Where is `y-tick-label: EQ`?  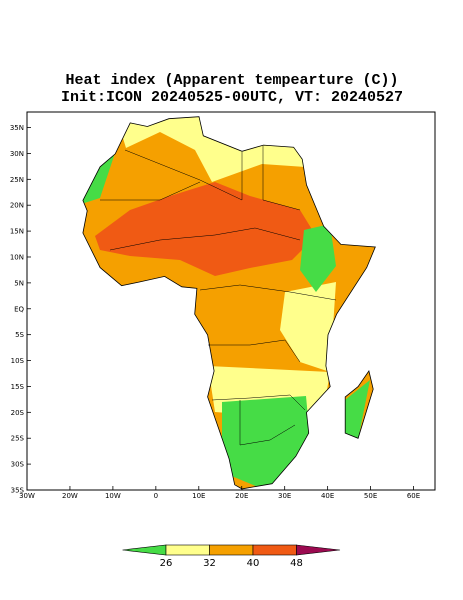
y-tick-label: EQ is located at coordinates (19, 309).